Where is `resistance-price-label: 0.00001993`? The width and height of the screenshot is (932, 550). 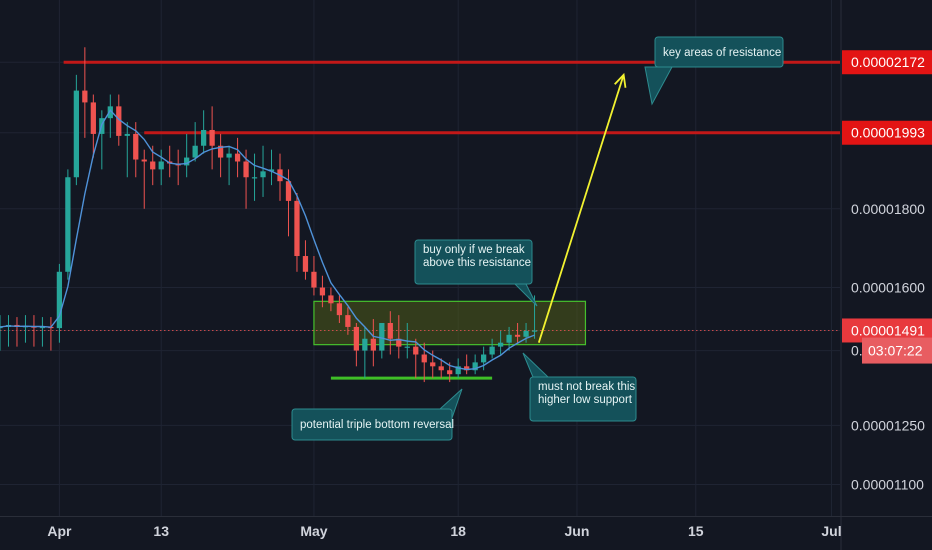 resistance-price-label: 0.00001993 is located at coordinates (888, 133).